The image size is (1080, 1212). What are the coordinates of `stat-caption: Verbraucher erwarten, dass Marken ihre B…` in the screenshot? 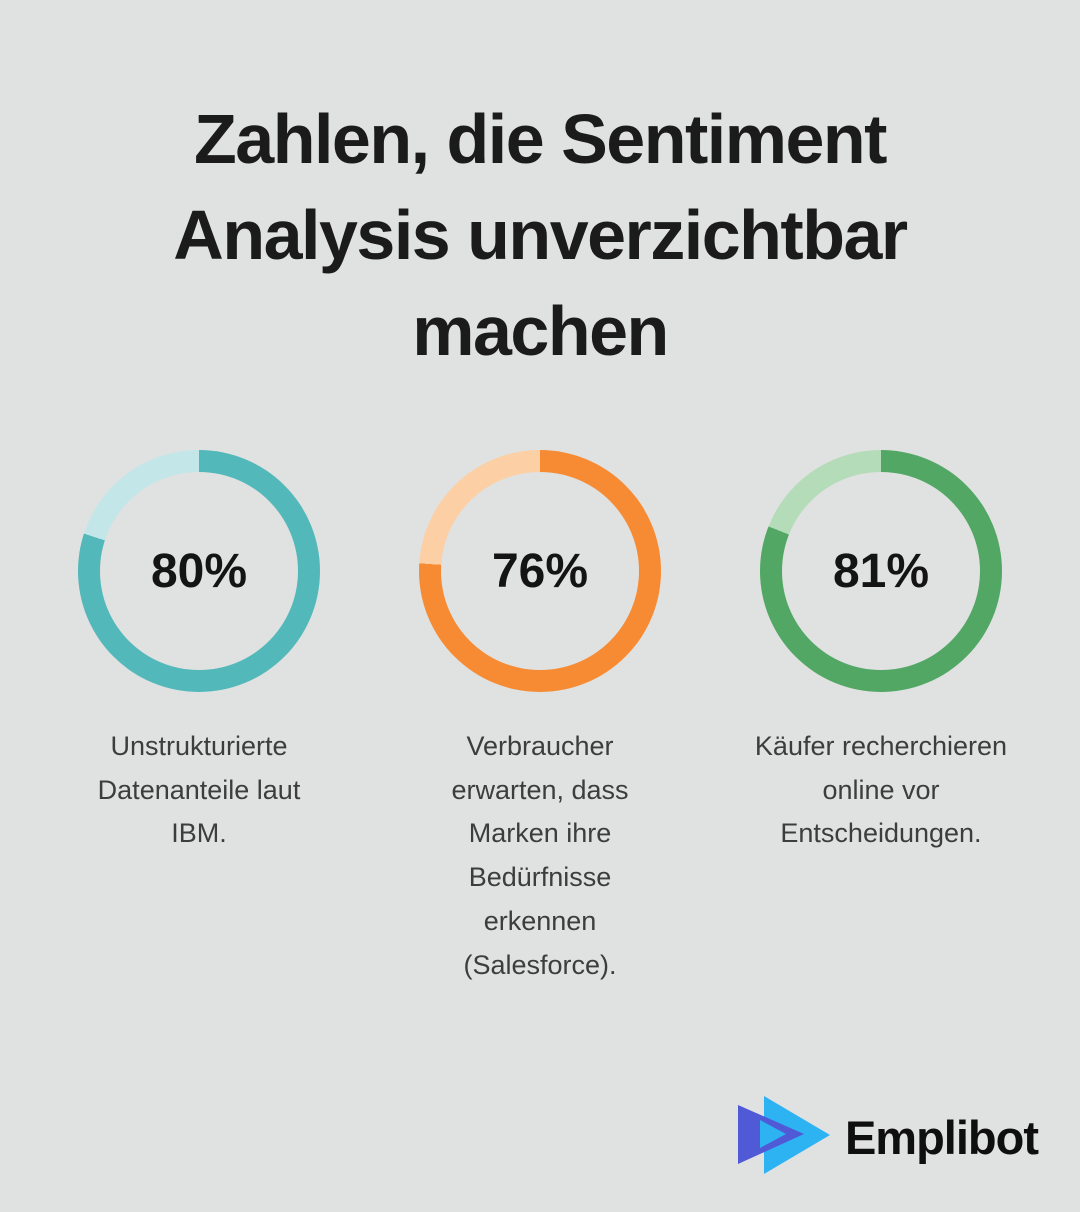 It's located at (540, 855).